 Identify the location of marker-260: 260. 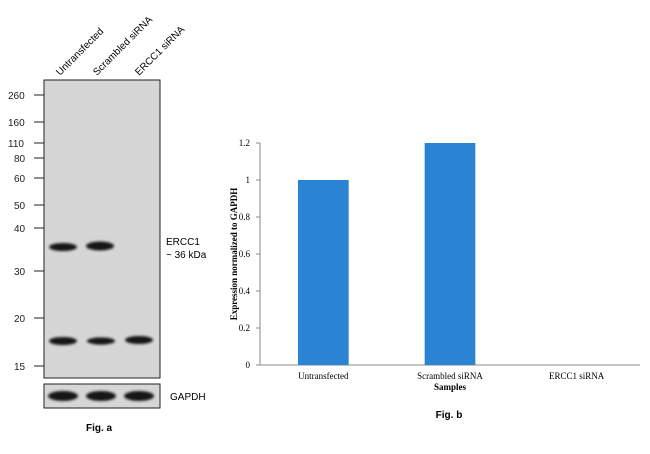
(16, 96).